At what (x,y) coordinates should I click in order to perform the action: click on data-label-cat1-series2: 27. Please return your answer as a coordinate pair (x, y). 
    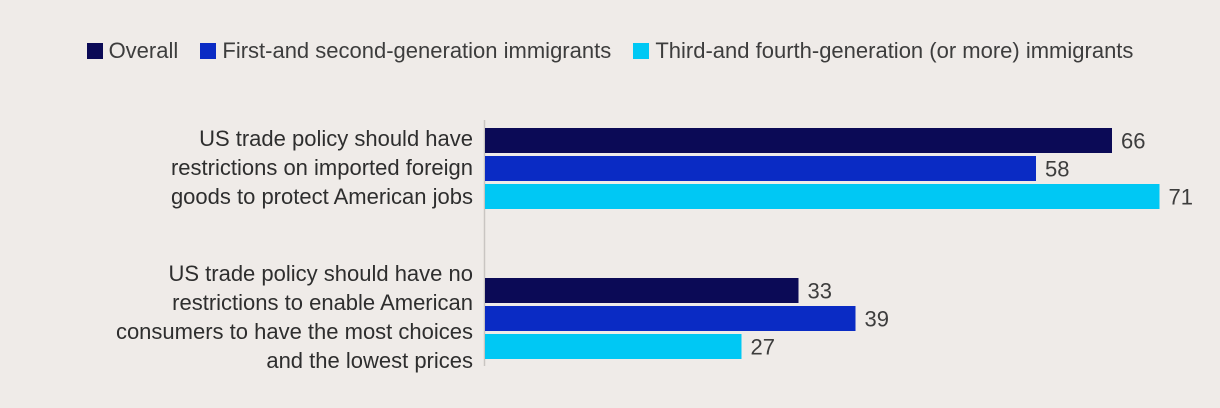
    Looking at the image, I should click on (763, 347).